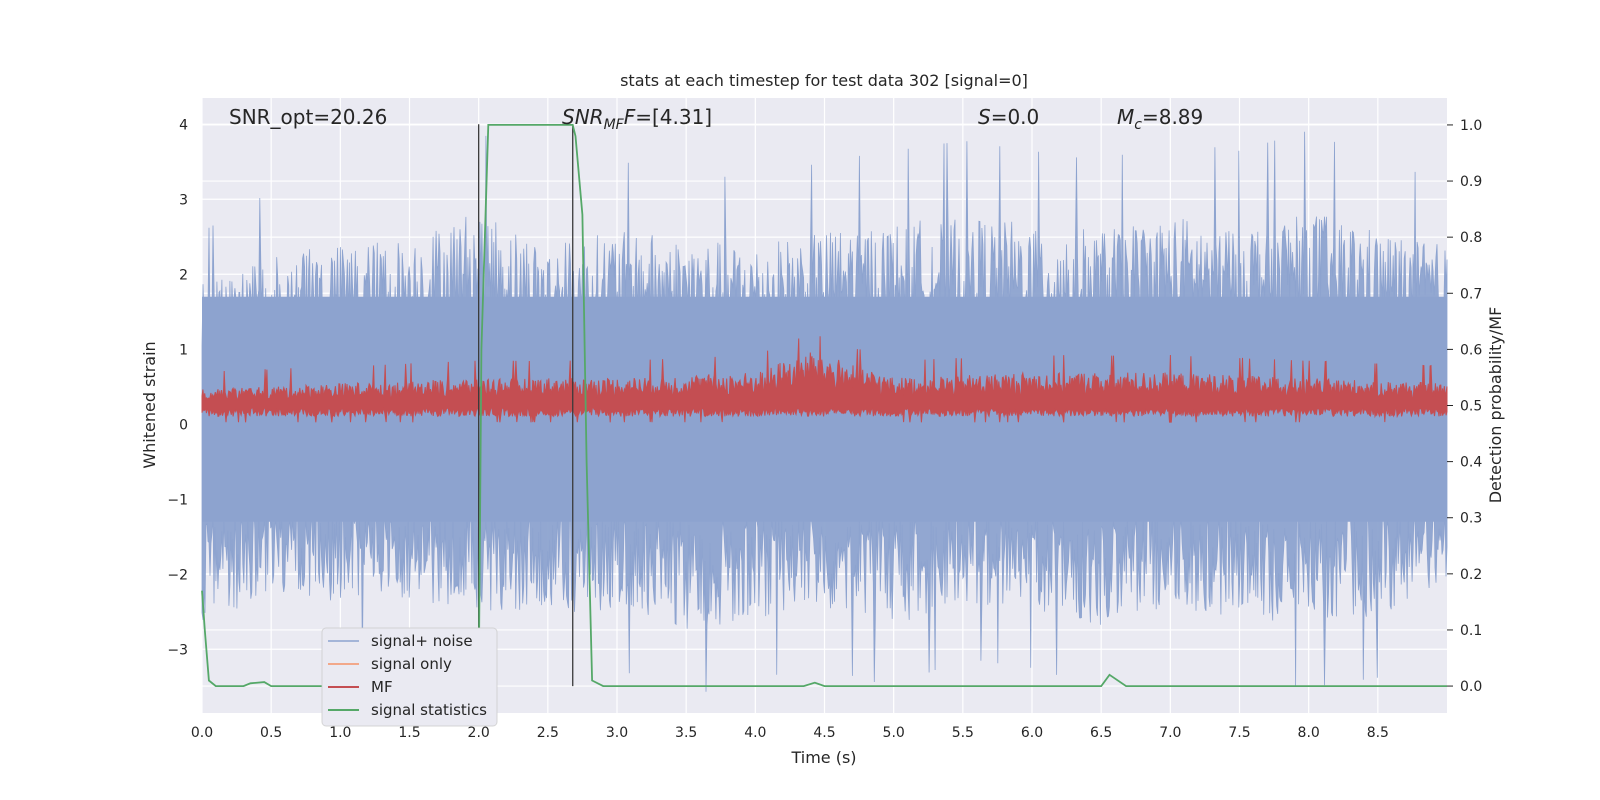  What do you see at coordinates (479, 733) in the screenshot?
I see `x-tick-label: 2.0` at bounding box center [479, 733].